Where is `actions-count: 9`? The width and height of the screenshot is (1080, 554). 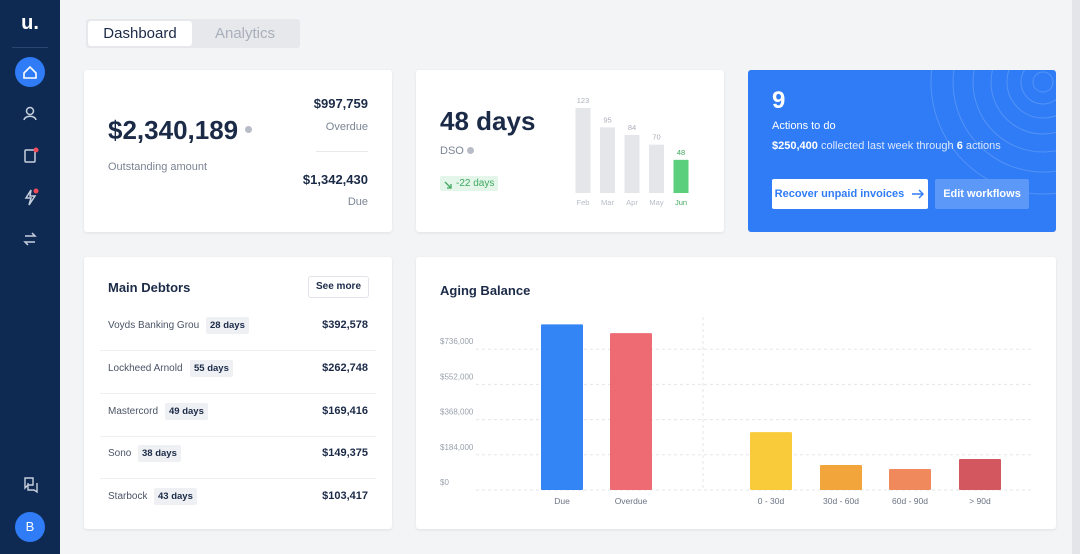 actions-count: 9 is located at coordinates (779, 100).